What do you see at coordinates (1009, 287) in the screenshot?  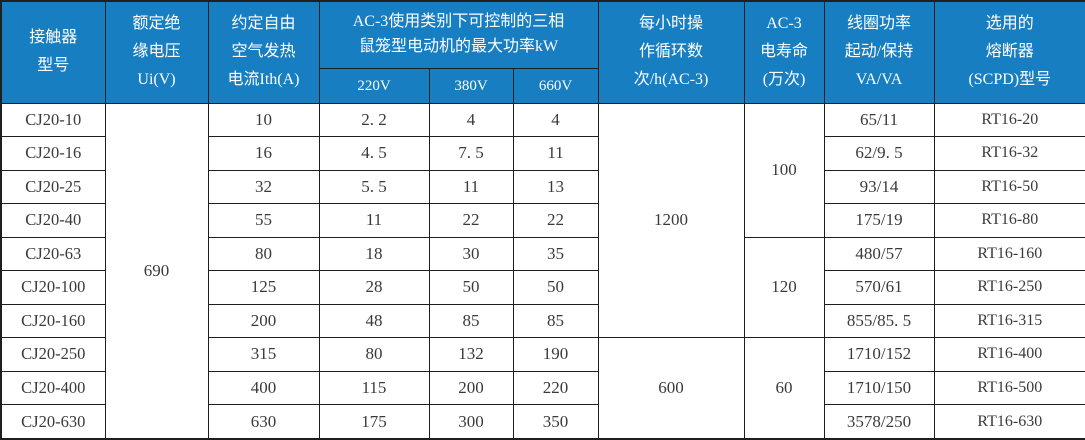 I see `cell-fuse: RT16-250` at bounding box center [1009, 287].